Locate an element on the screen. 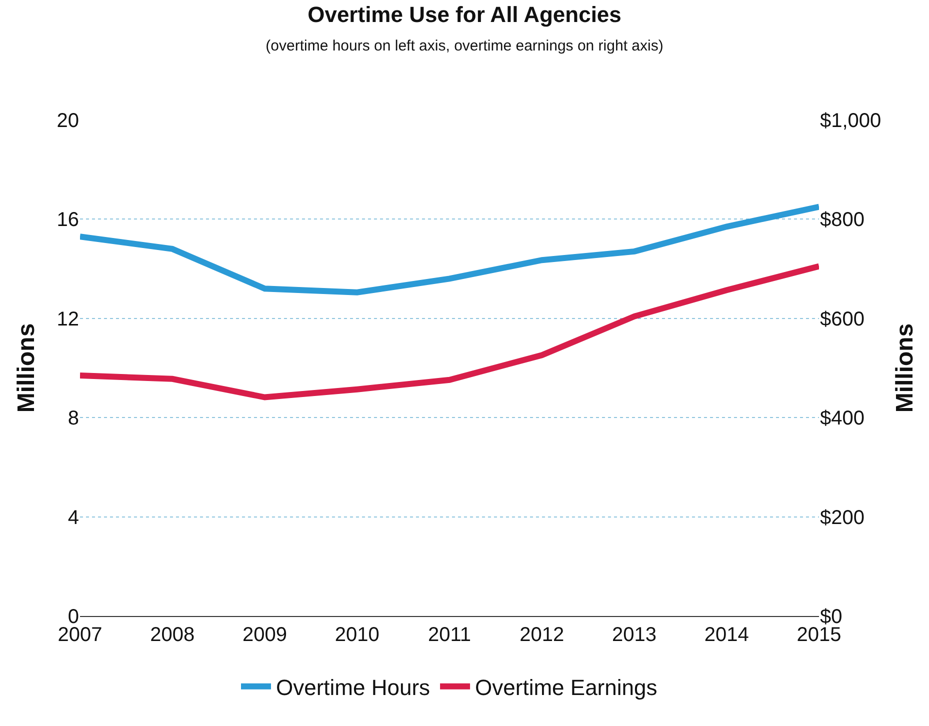 This screenshot has width=929, height=726. y-tick-label: 12 is located at coordinates (67, 319).